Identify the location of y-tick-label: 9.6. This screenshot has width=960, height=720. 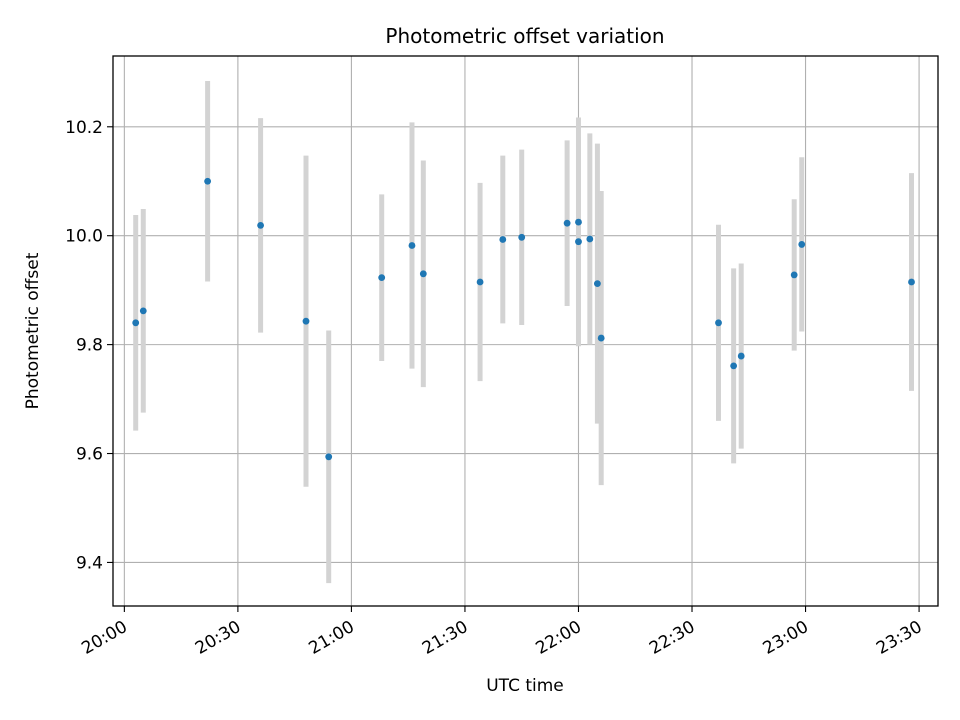
(89, 455).